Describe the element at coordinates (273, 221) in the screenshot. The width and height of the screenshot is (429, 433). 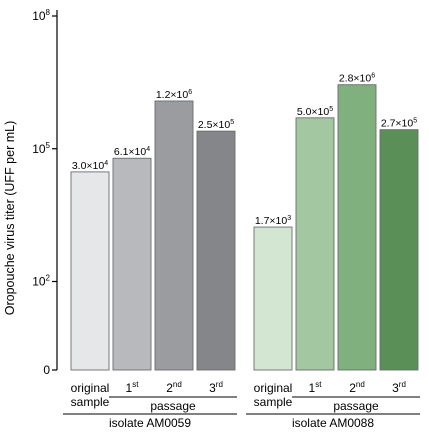
I see `bar-value-label: 1.7×103` at that location.